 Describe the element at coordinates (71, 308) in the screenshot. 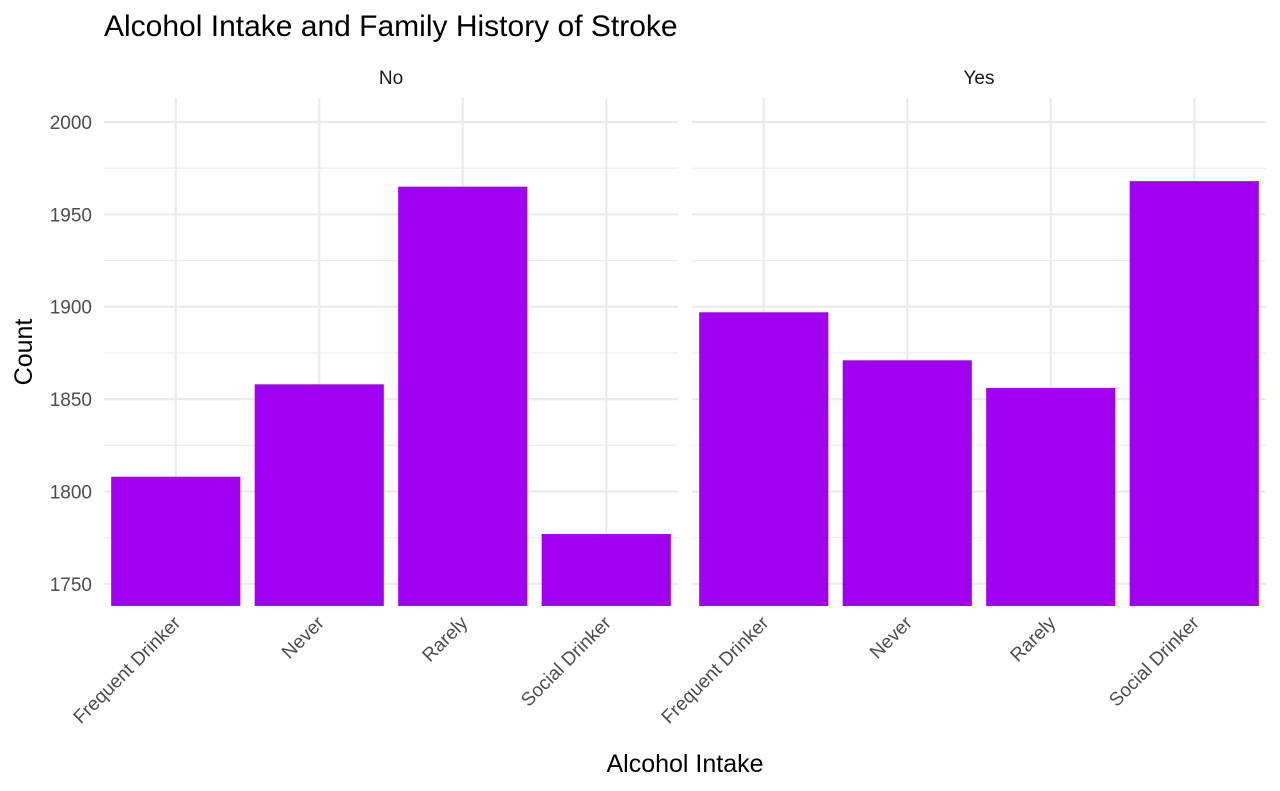

I see `y-tick-label: 1900` at that location.